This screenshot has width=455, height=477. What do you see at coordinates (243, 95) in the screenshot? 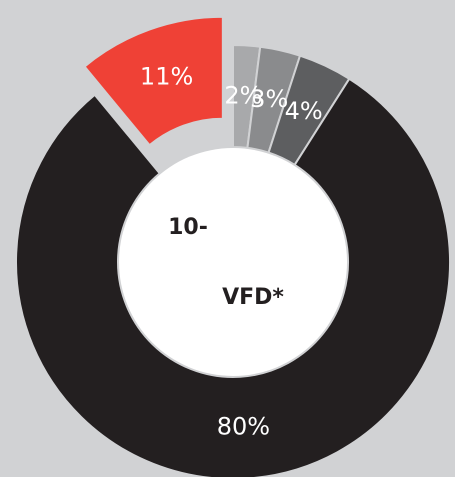
I see `slice-label: 2%` at bounding box center [243, 95].